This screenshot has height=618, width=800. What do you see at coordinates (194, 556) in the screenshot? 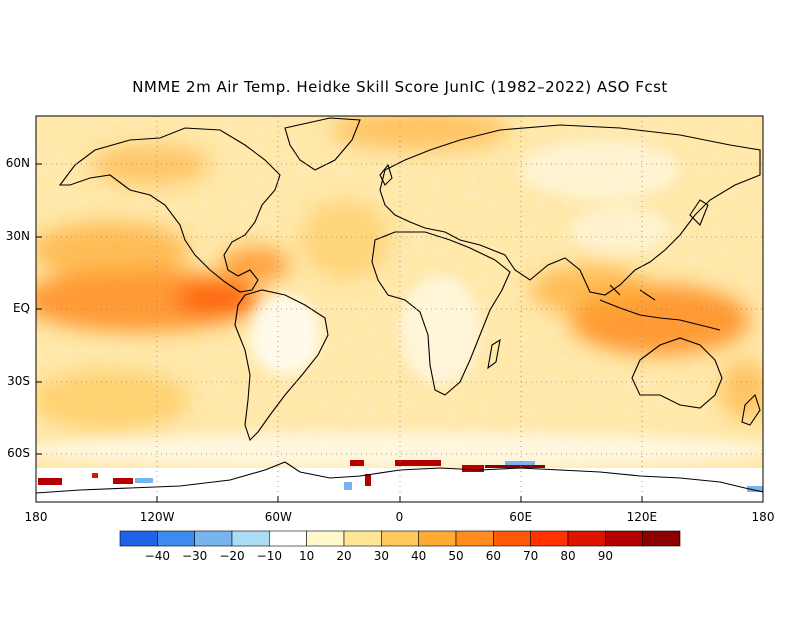
I see `colorbar-label: −30` at bounding box center [194, 556].